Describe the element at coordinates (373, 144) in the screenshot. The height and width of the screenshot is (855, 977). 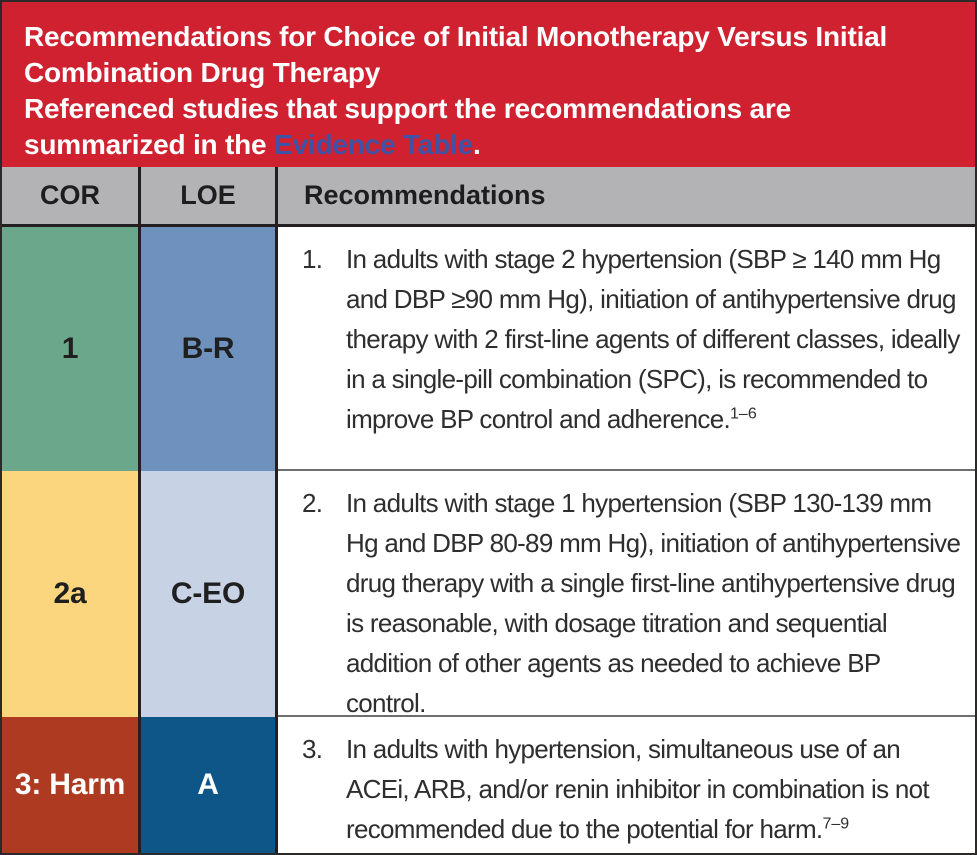
I see `evidence-table-link: Evidence Table` at that location.